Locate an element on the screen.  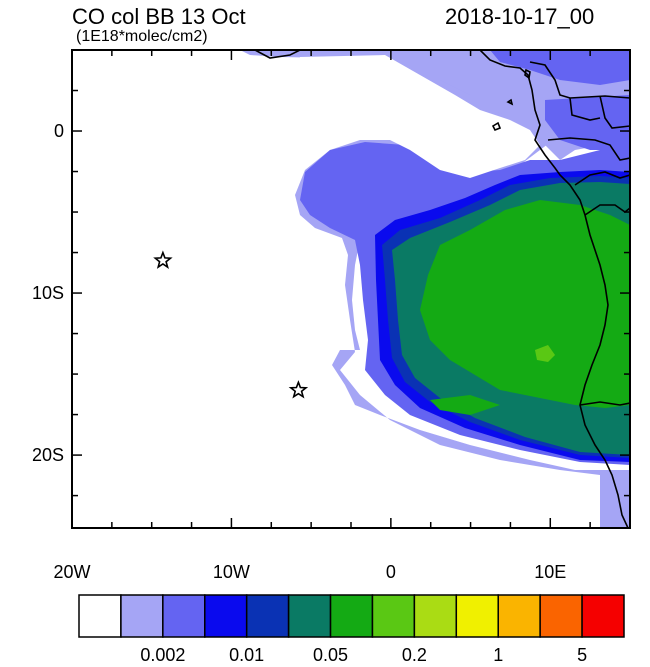
border-west-africa is located at coordinates (579, 80).